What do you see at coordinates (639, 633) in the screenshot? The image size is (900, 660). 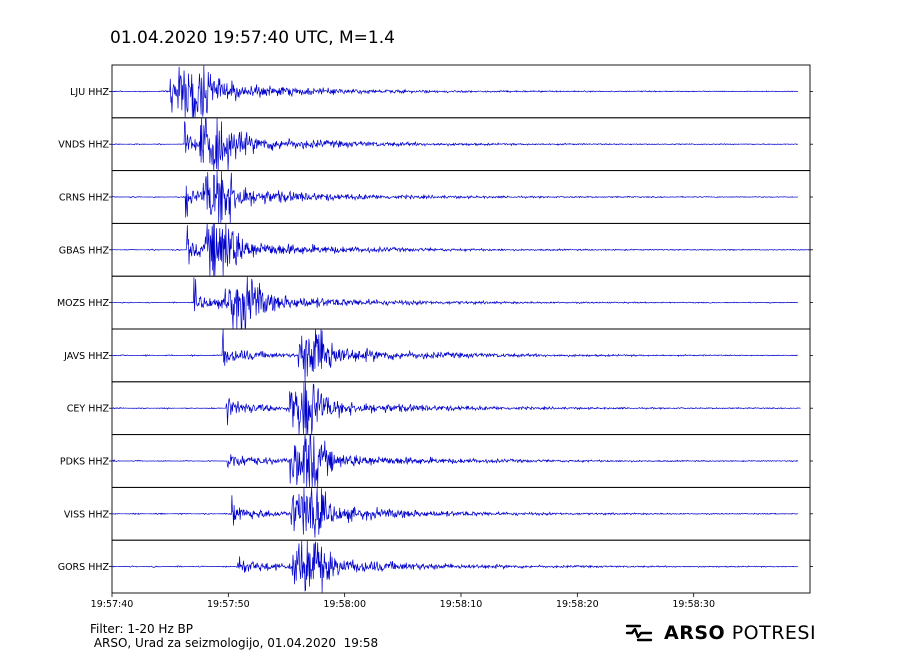 I see `seismic-wave-icon` at bounding box center [639, 633].